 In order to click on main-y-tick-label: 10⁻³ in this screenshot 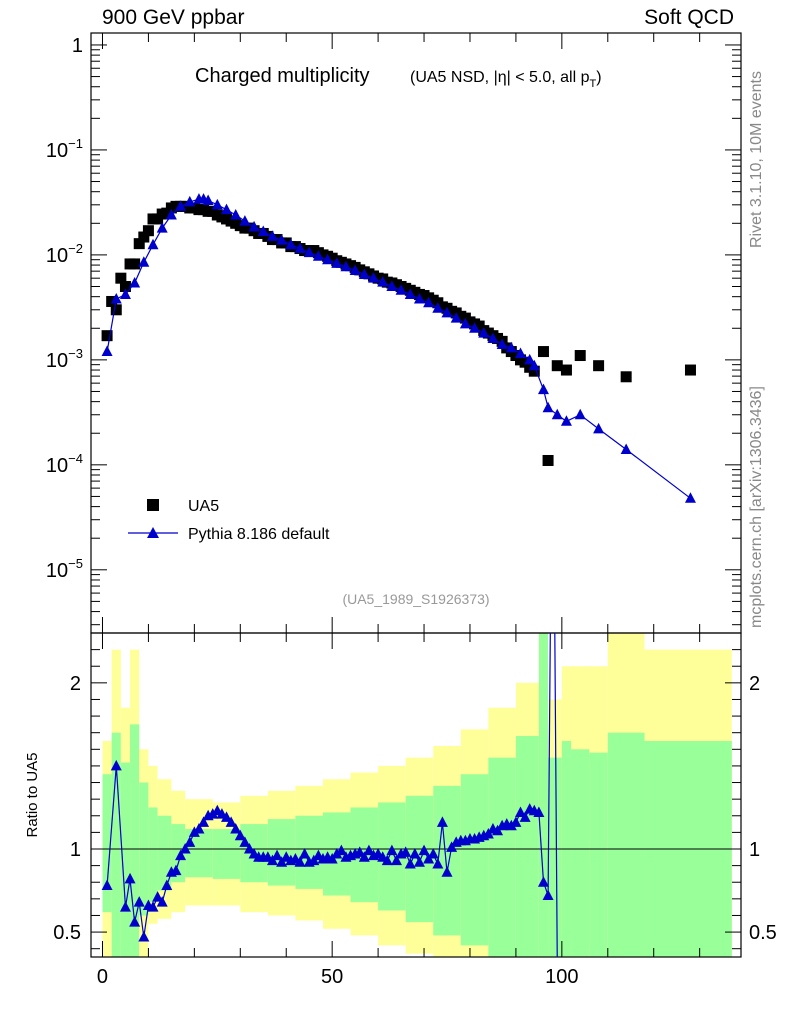, I will do `click(64, 359)`.